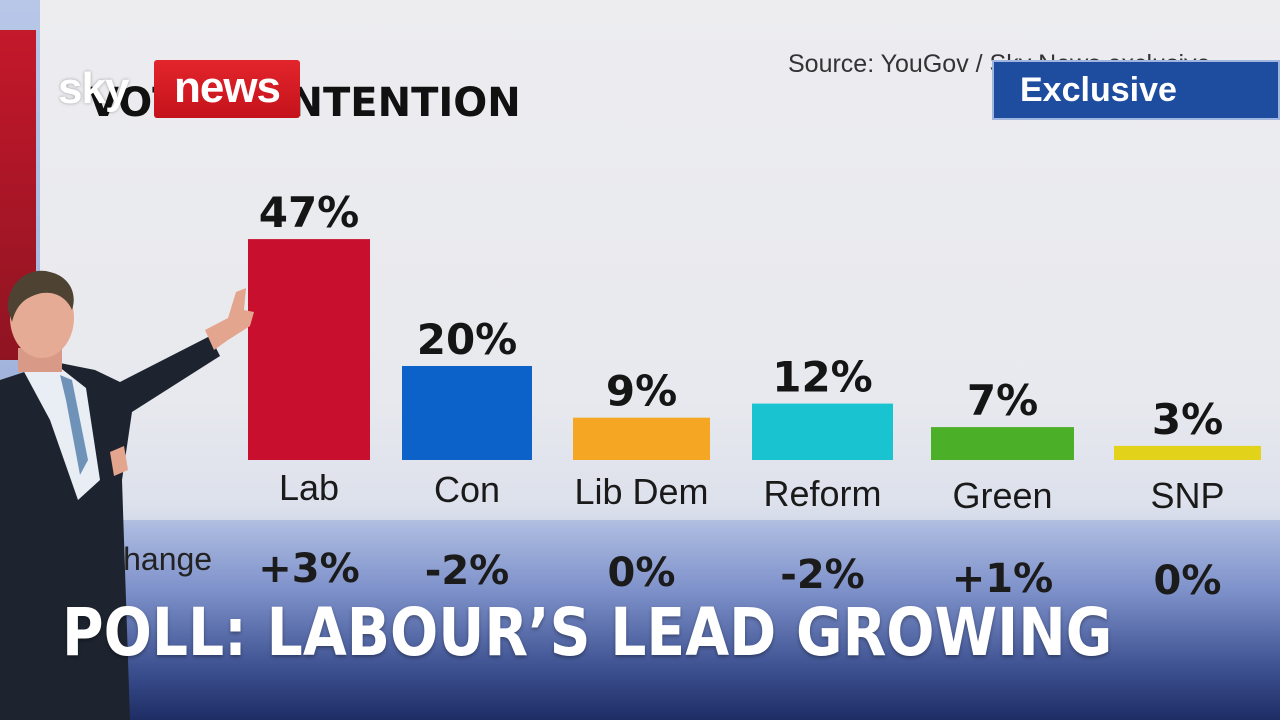  What do you see at coordinates (822, 431) in the screenshot?
I see `bar-reform` at bounding box center [822, 431].